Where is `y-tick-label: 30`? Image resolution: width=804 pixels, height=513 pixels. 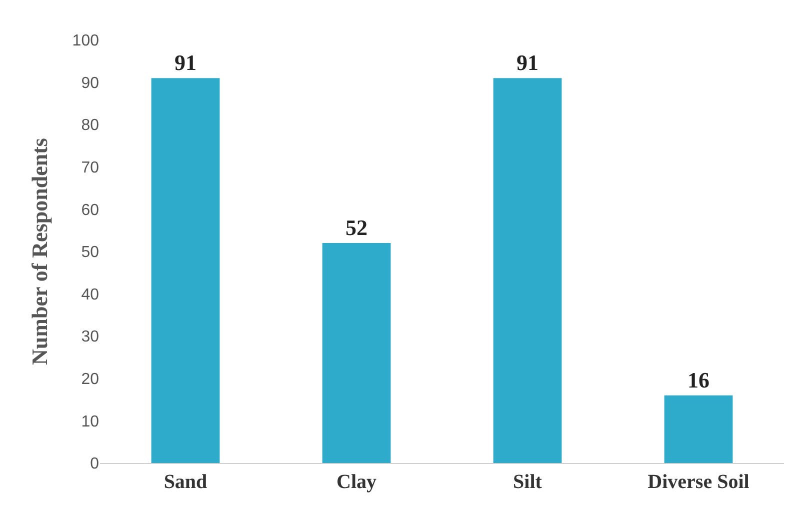 y-tick-label: 30 is located at coordinates (90, 337).